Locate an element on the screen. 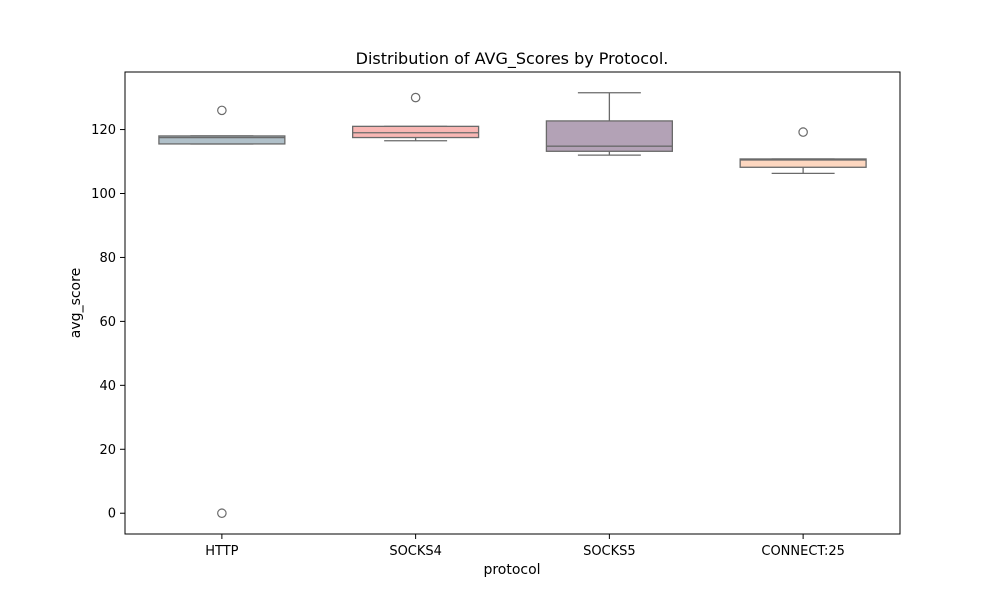  y-axis: 0 20 40 60 80 100 120 is located at coordinates (108, 322).